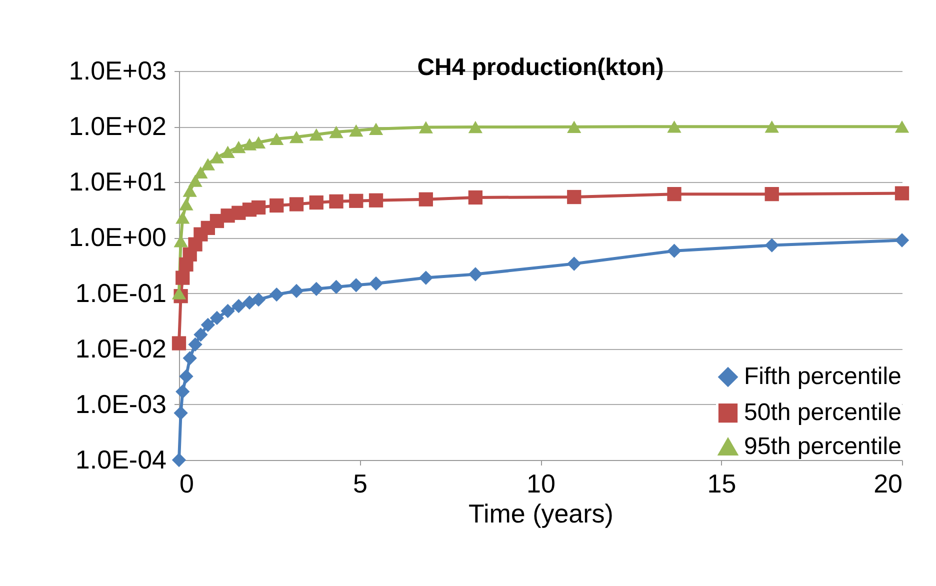 The image size is (936, 586). Describe the element at coordinates (117, 237) in the screenshot. I see `y-tick-label: 1.0E+00` at that location.